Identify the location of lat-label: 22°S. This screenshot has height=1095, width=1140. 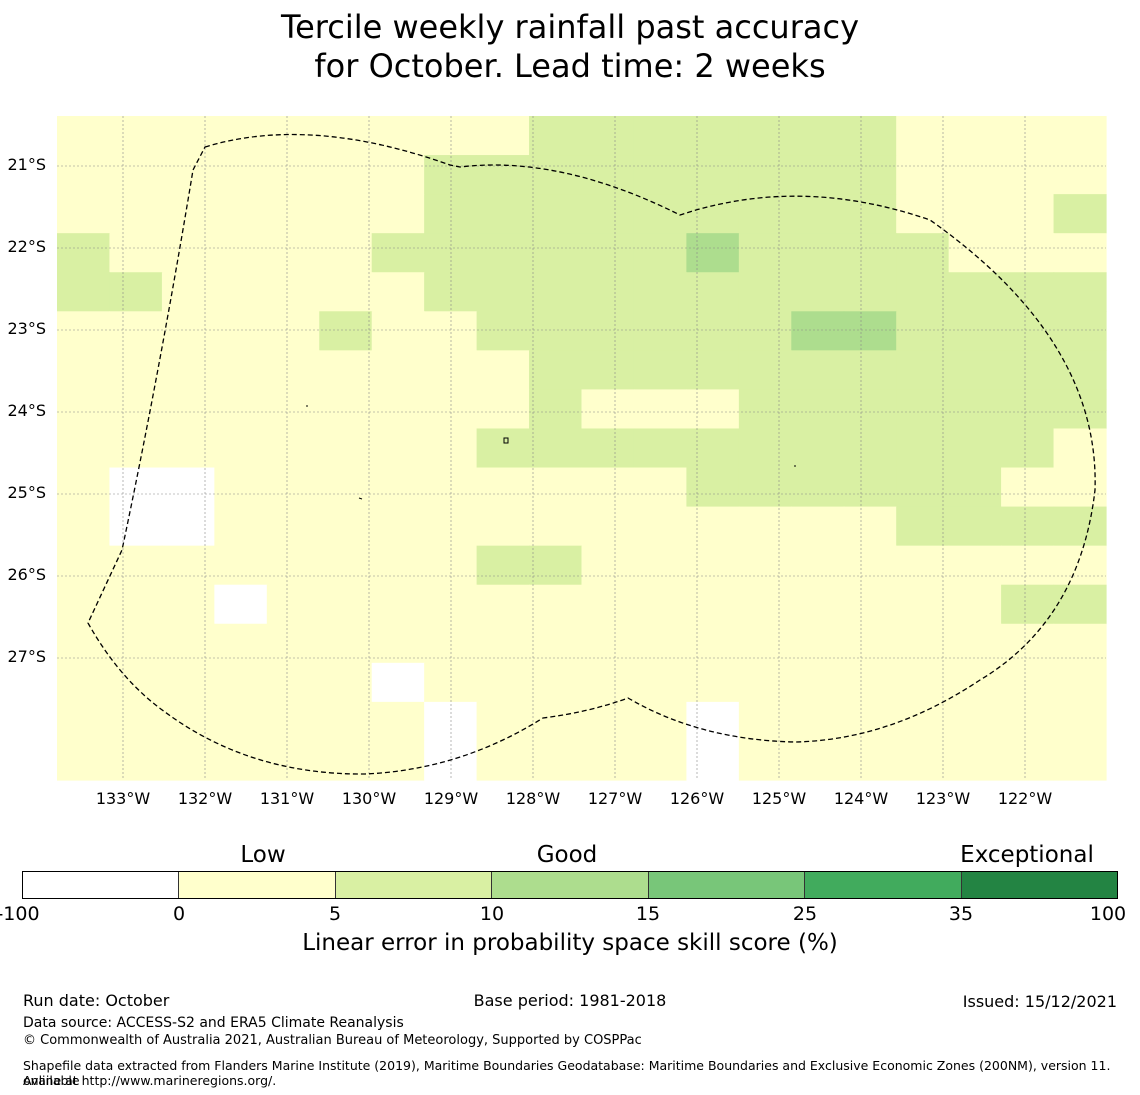
(26, 246).